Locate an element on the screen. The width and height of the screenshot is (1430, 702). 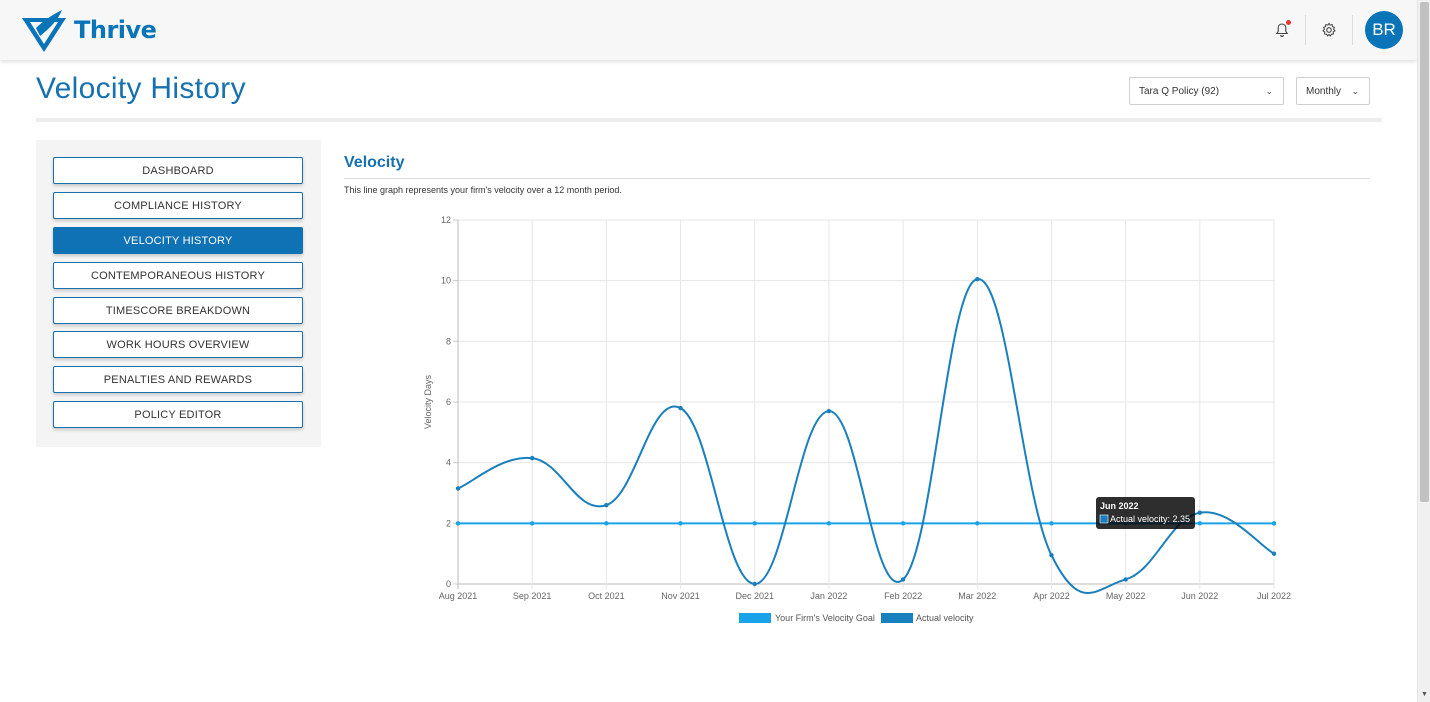
avatar: BR is located at coordinates (1384, 30).